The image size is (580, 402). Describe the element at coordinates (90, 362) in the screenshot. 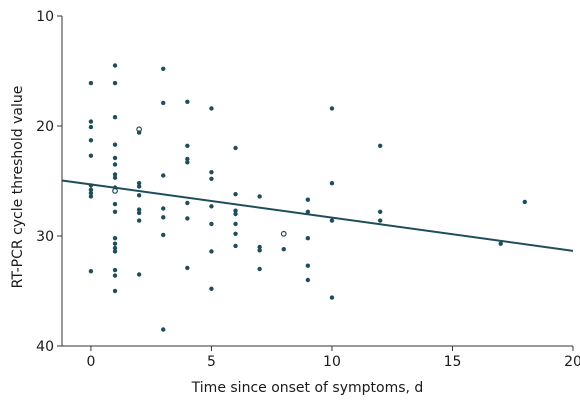

I see `x-tick-label: 0` at that location.